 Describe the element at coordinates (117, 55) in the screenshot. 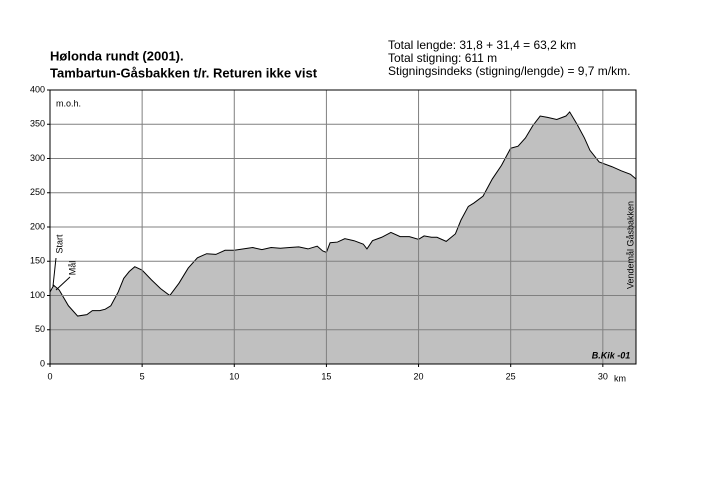

I see `chart-title: Hølonda rundt (2001).` at that location.